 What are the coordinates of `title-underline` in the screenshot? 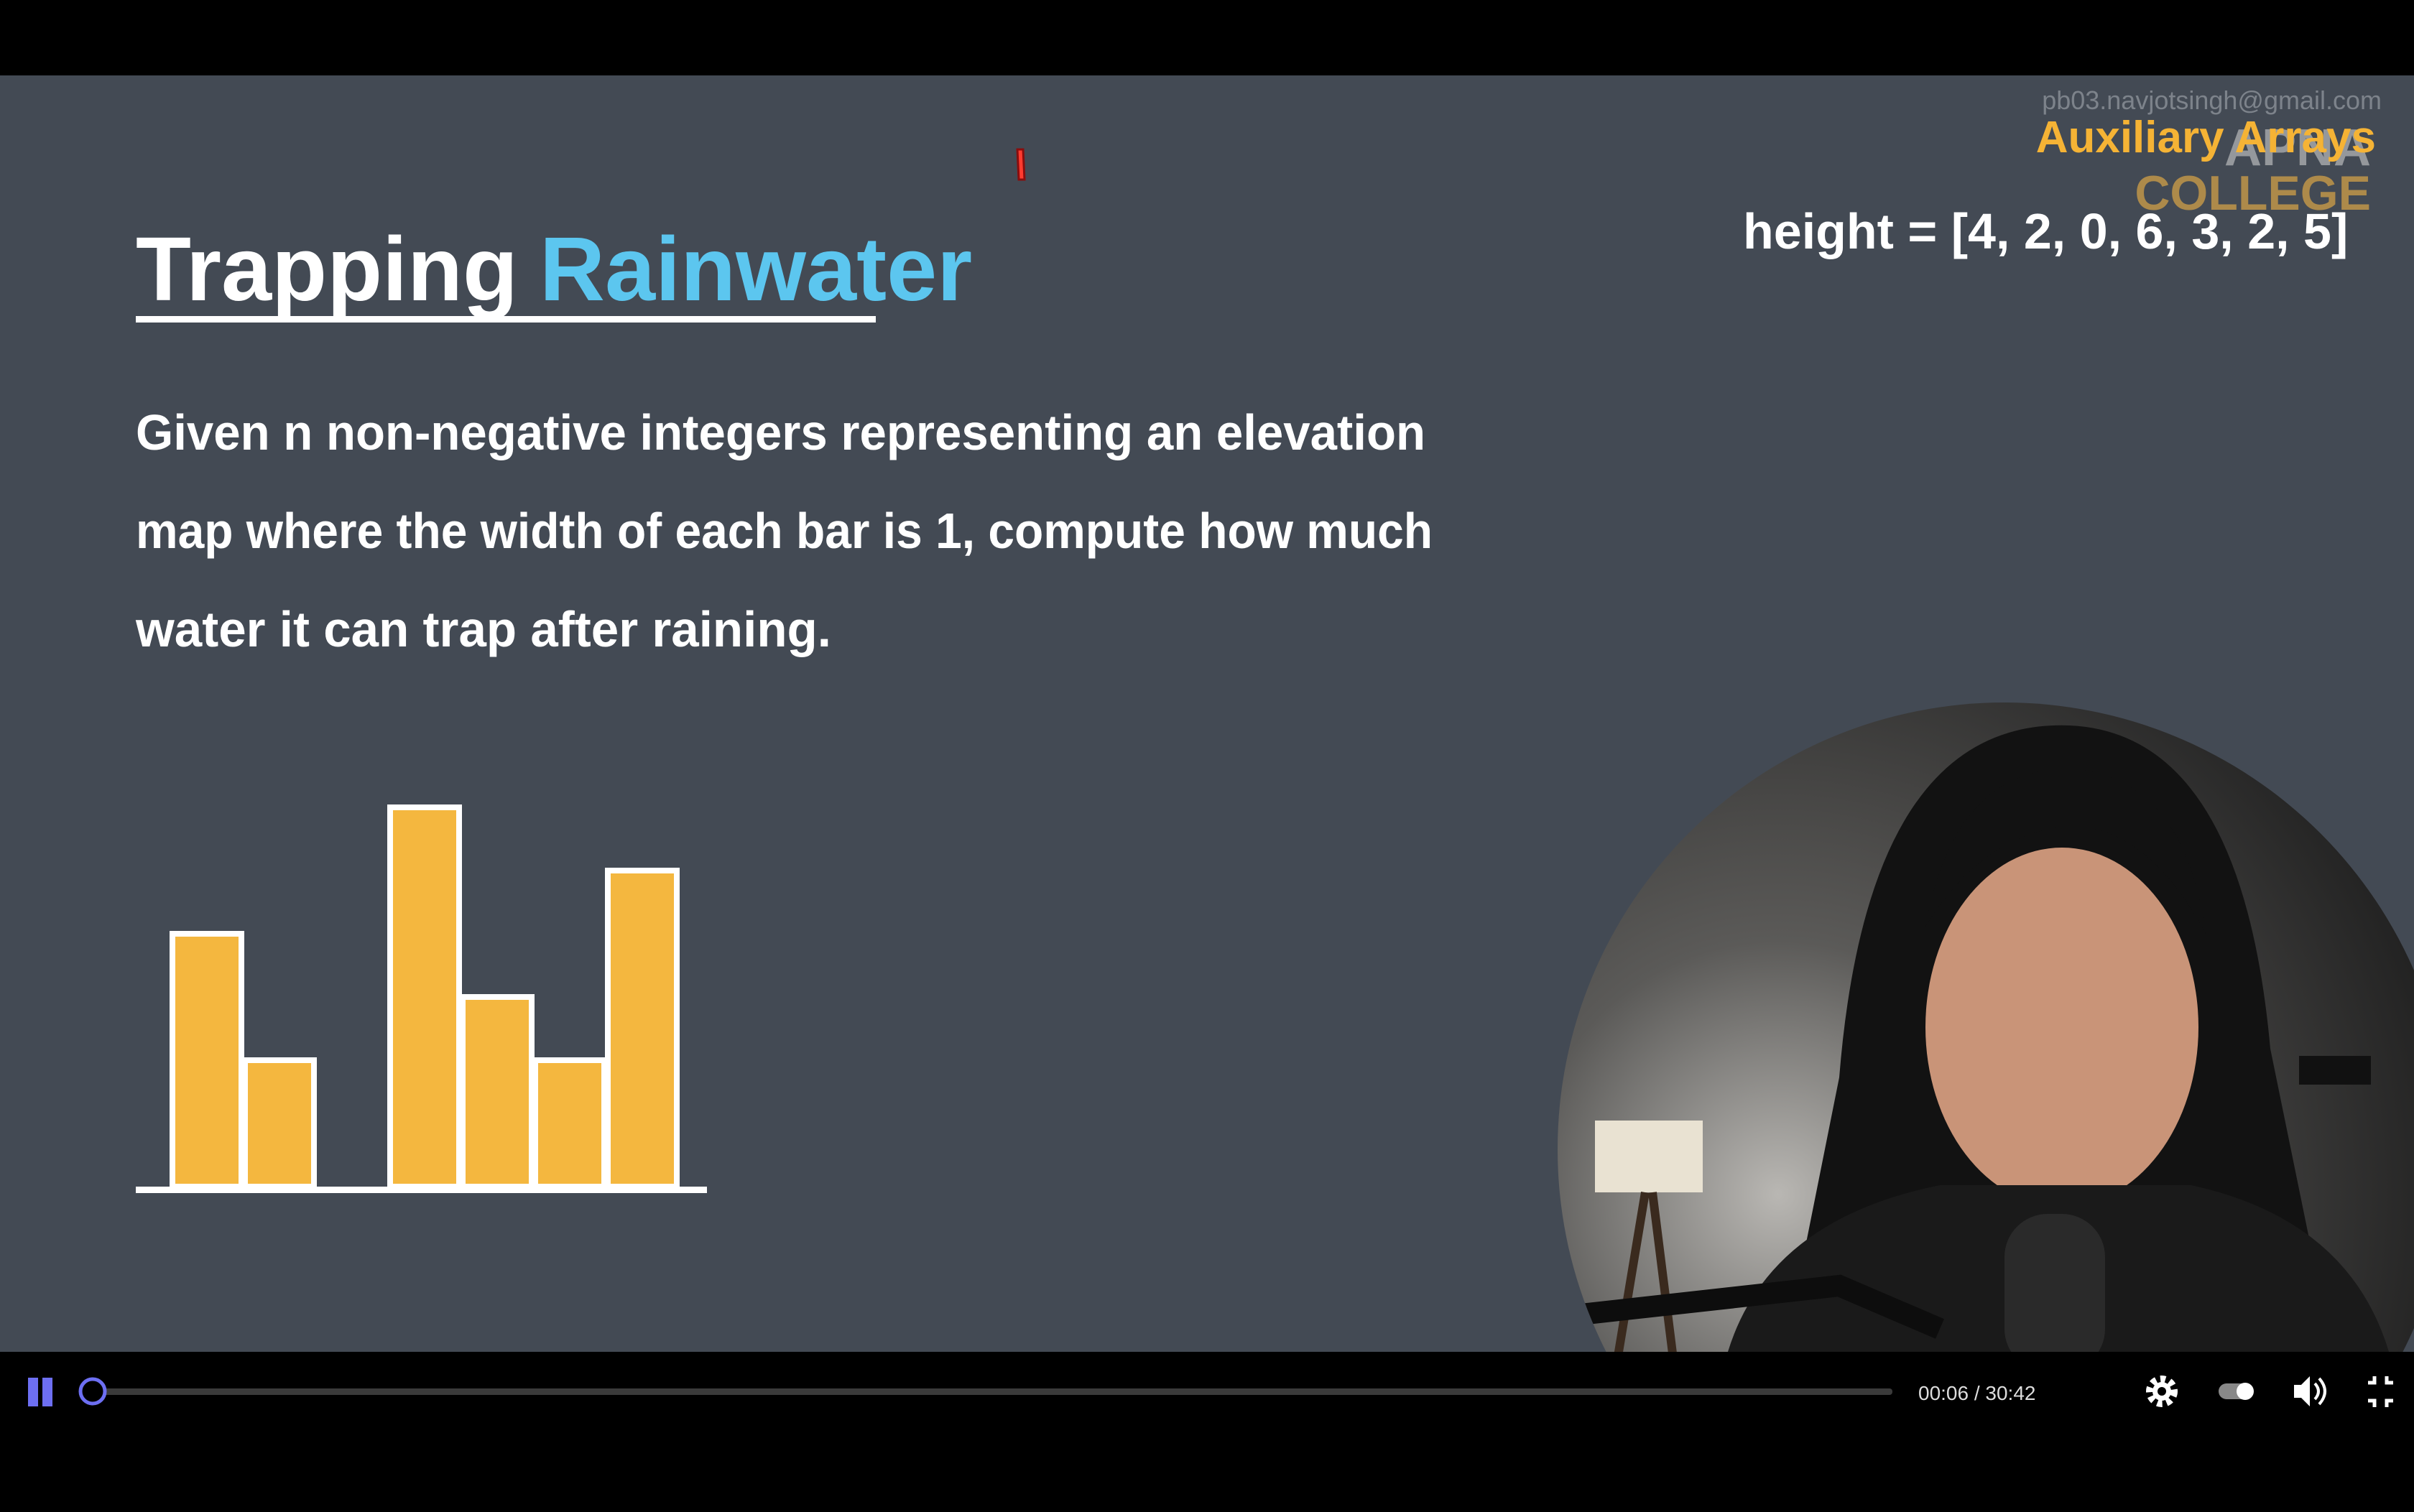 It's located at (506, 319).